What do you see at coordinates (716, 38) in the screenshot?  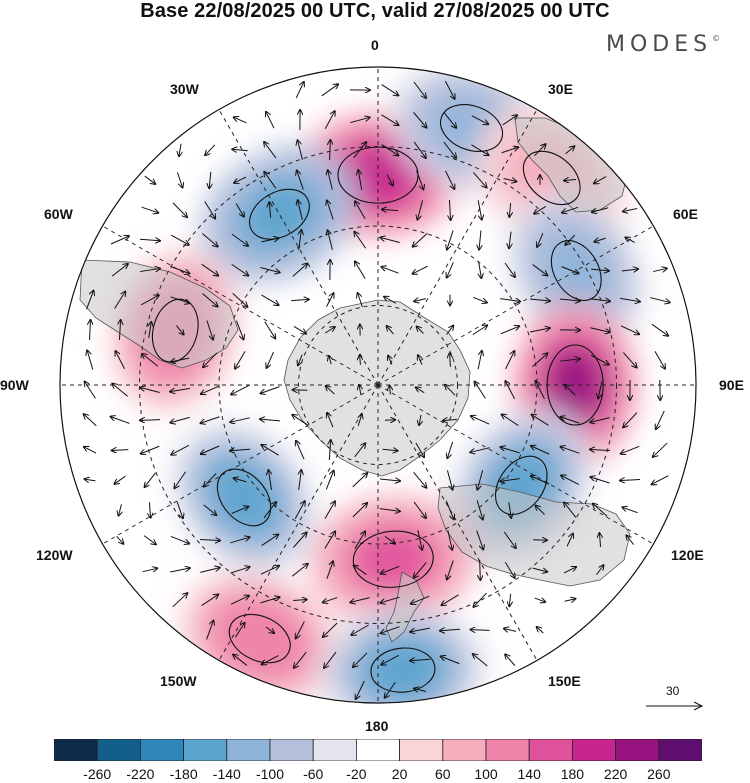 I see `brand-mark: ©` at bounding box center [716, 38].